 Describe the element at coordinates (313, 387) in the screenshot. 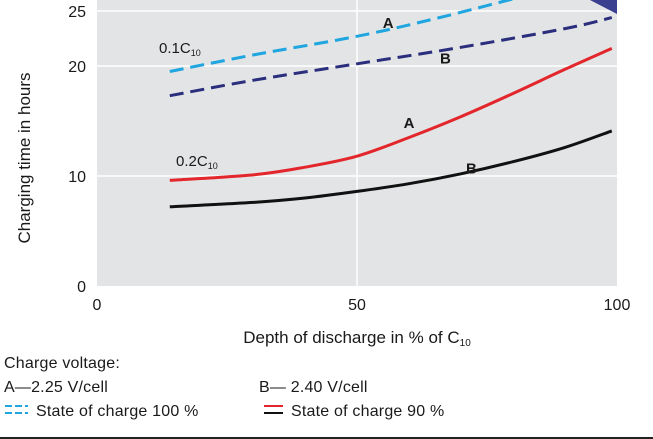

I see `legend-voltage-b: B— 2.40 V/cell` at that location.